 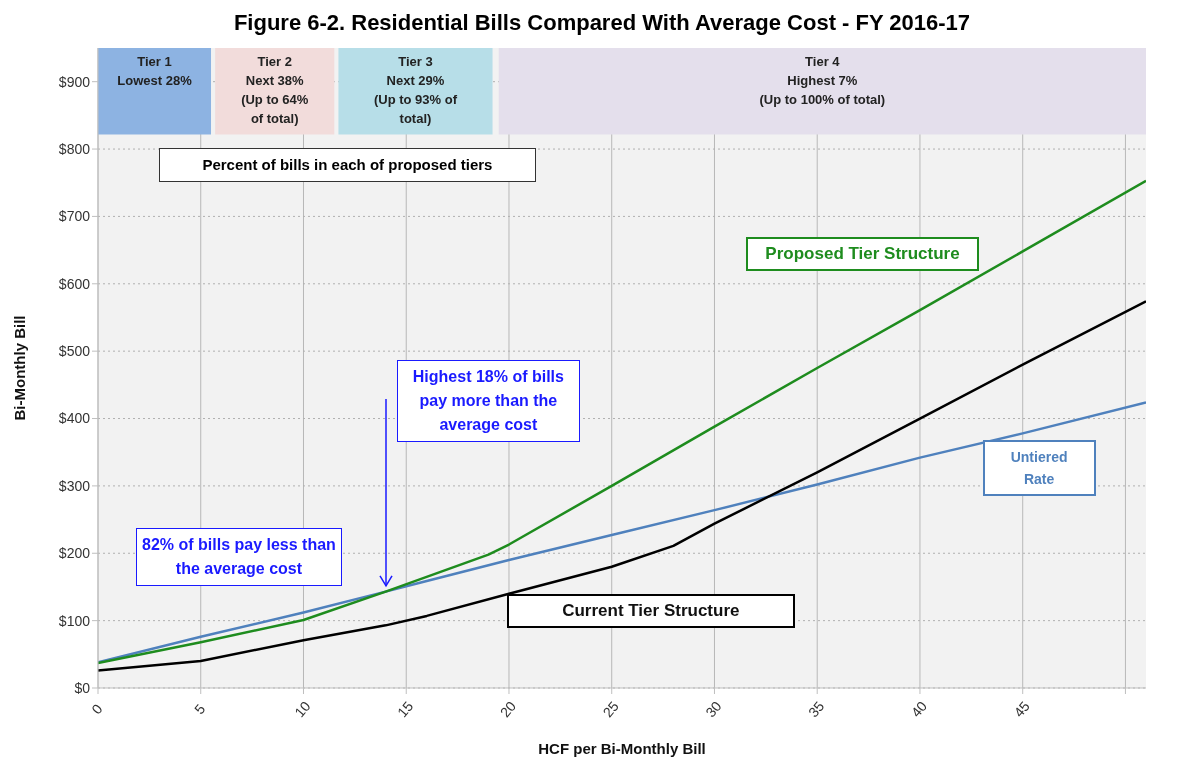 What do you see at coordinates (302, 709) in the screenshot?
I see `x-tick-label: 10` at bounding box center [302, 709].